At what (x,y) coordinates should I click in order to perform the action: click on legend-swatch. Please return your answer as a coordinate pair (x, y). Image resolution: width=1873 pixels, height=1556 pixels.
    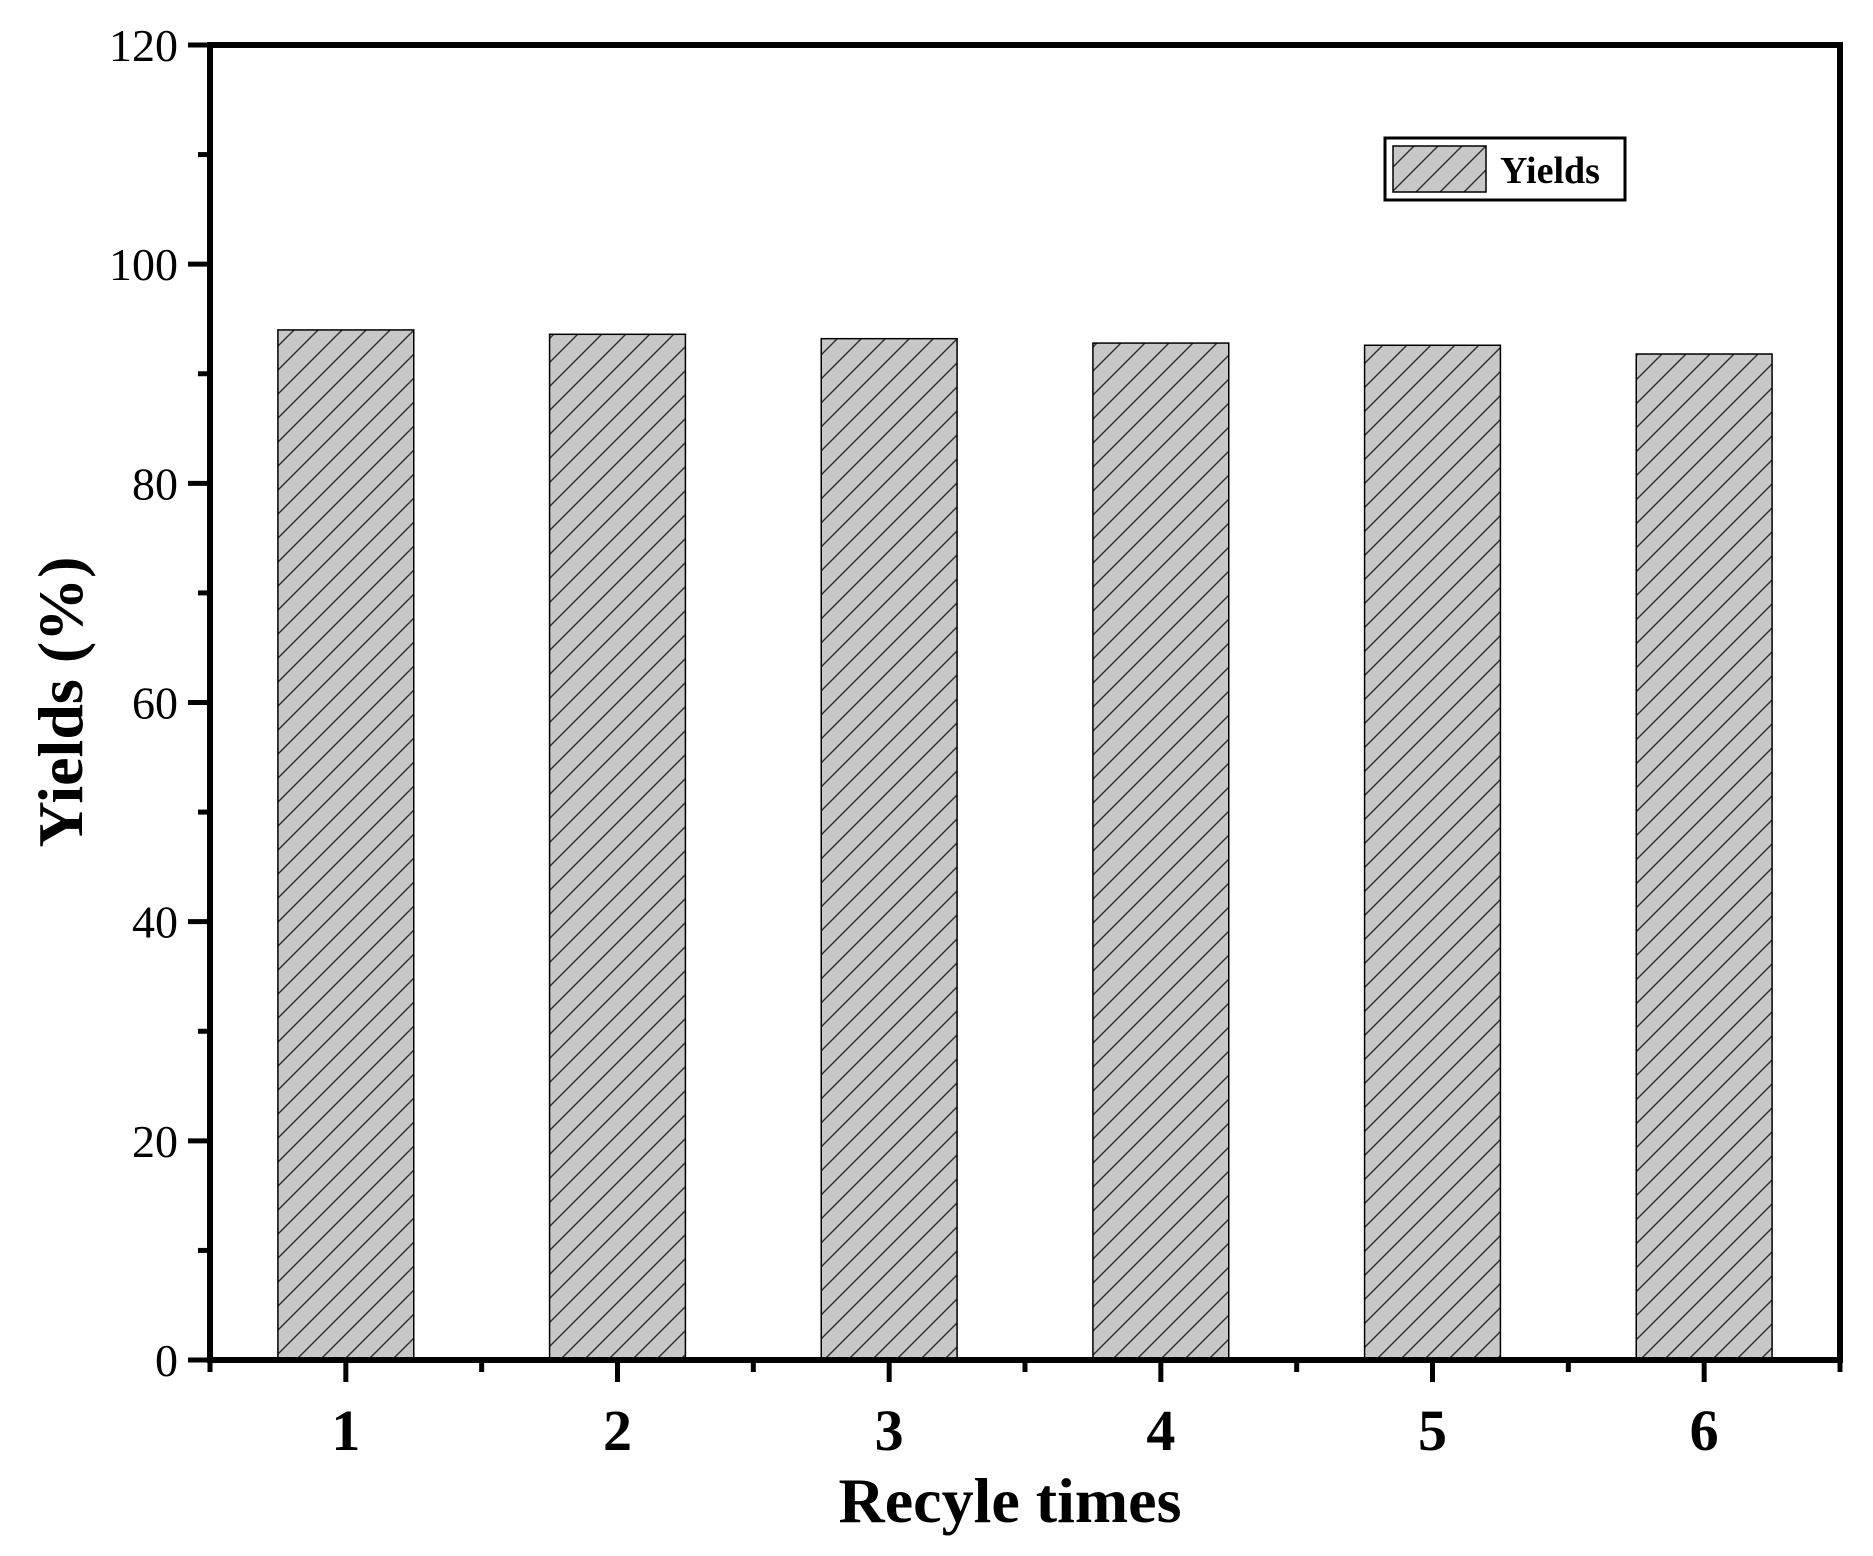
    Looking at the image, I should click on (1439, 169).